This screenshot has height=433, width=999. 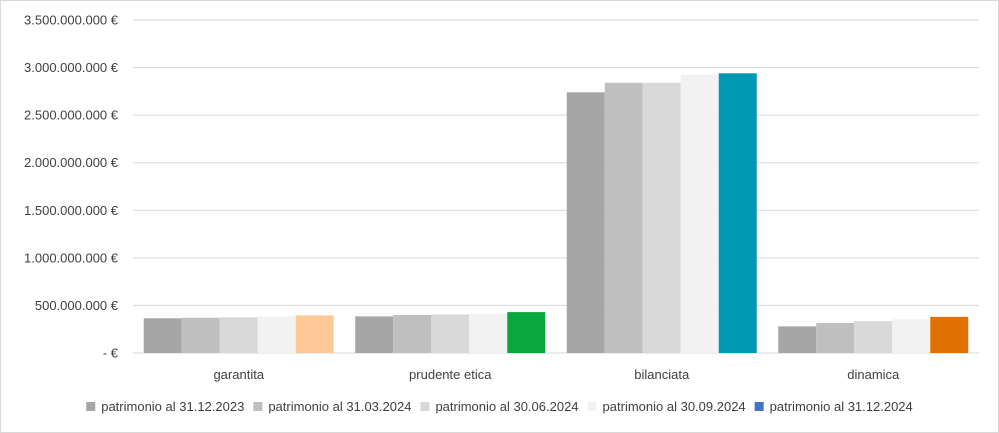 What do you see at coordinates (71, 115) in the screenshot?
I see `y-tick-label: 2.500.000.000 €` at bounding box center [71, 115].